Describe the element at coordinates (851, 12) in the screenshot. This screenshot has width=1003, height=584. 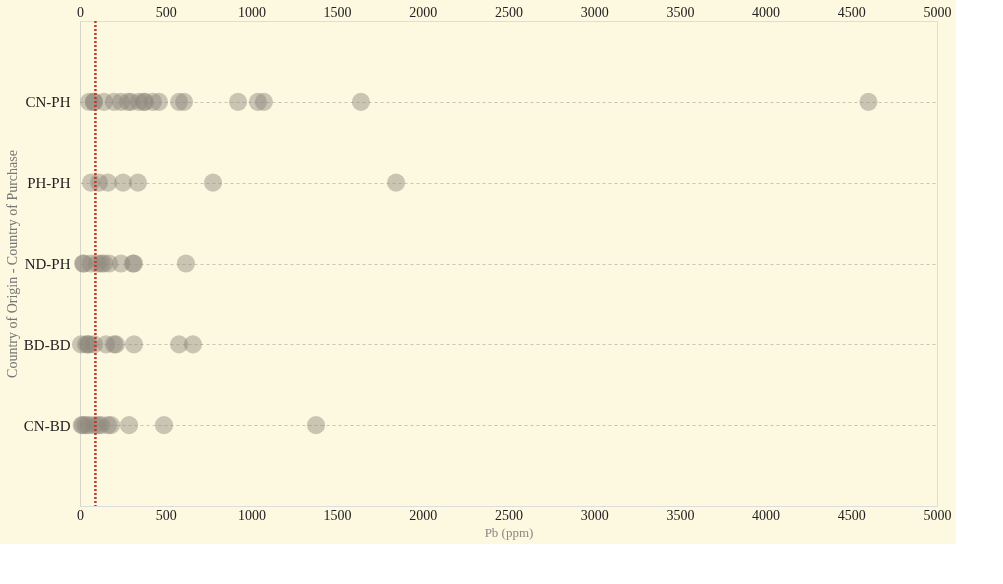
I see `x2-tick-label: 4500` at that location.